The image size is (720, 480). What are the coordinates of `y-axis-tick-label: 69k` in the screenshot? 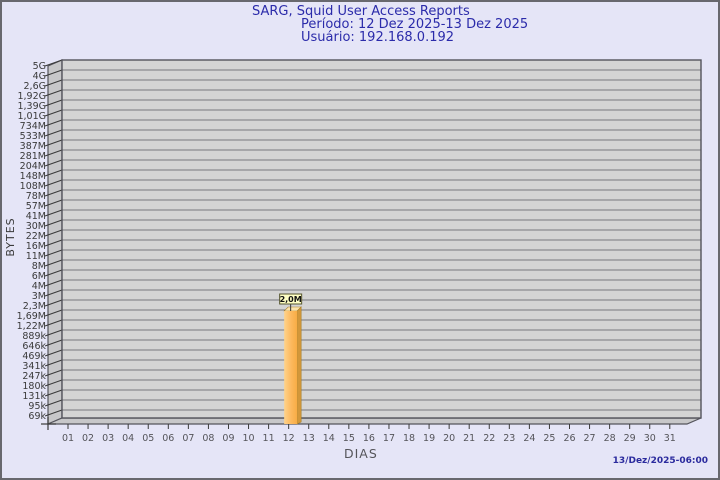 It's located at (37, 416).